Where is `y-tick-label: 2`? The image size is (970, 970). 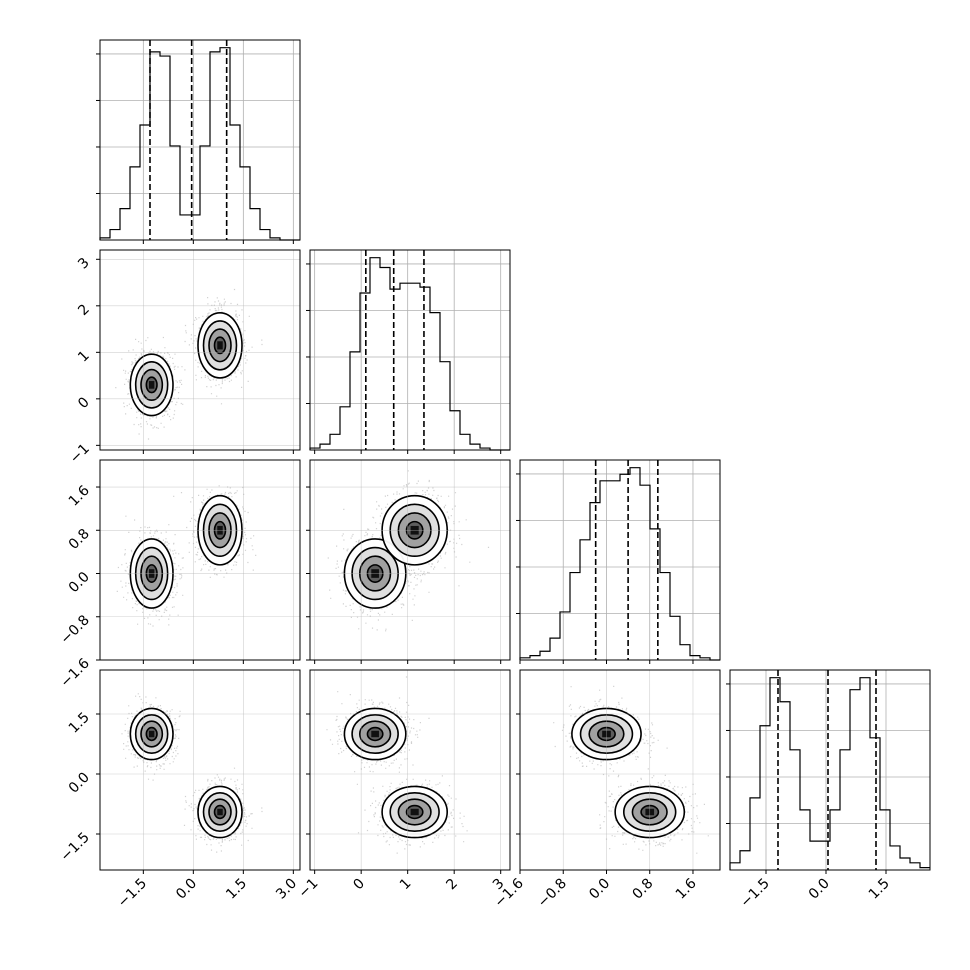
y-tick-label: 2 is located at coordinates (84, 310).